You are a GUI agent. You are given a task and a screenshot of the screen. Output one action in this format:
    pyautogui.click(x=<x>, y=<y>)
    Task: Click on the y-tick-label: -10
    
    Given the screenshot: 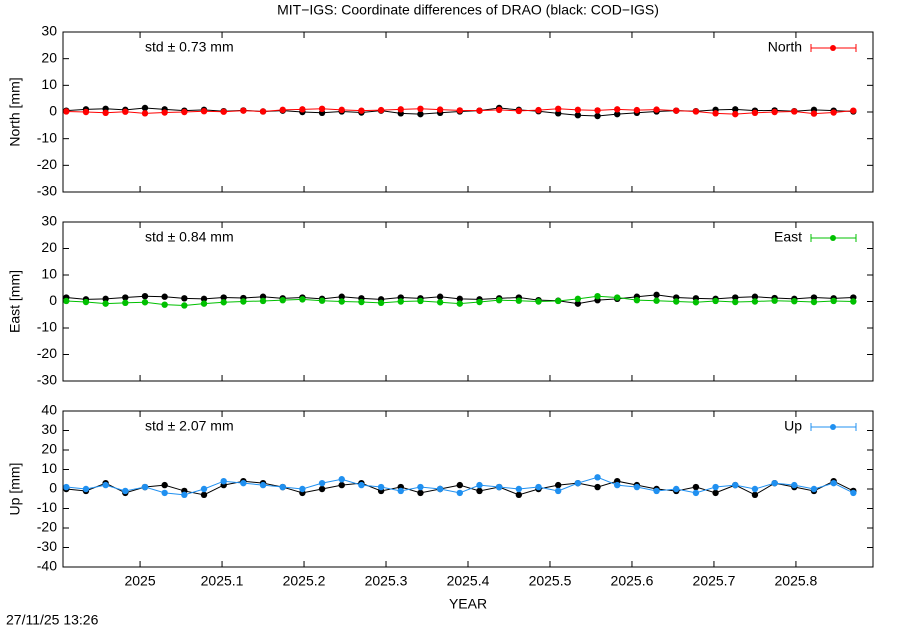 What is the action you would take?
    pyautogui.click(x=47, y=507)
    